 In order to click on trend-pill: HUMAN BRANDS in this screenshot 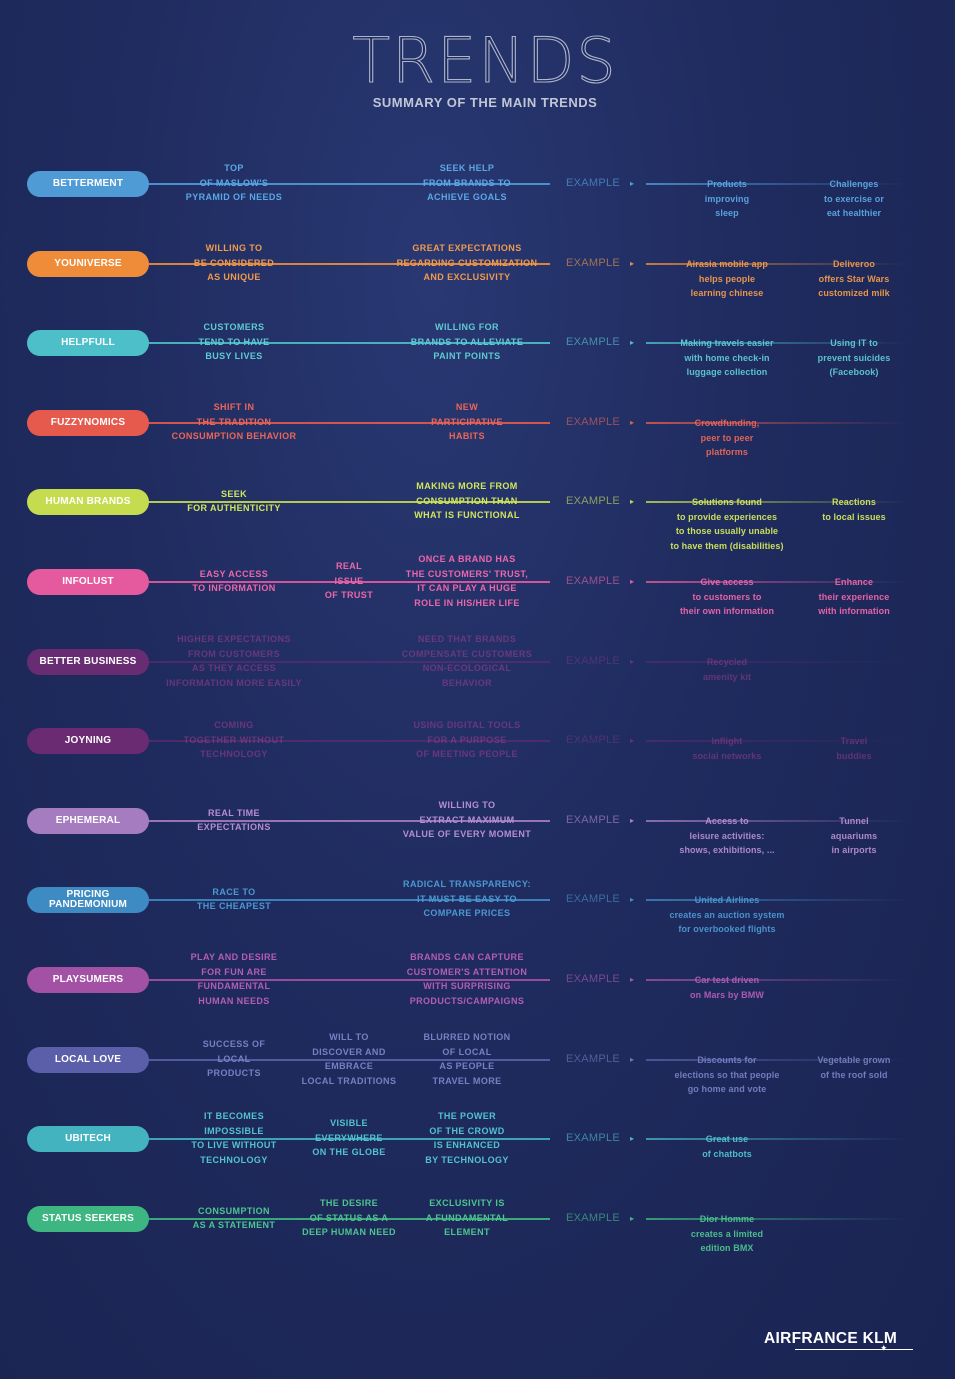, I will do `click(88, 502)`.